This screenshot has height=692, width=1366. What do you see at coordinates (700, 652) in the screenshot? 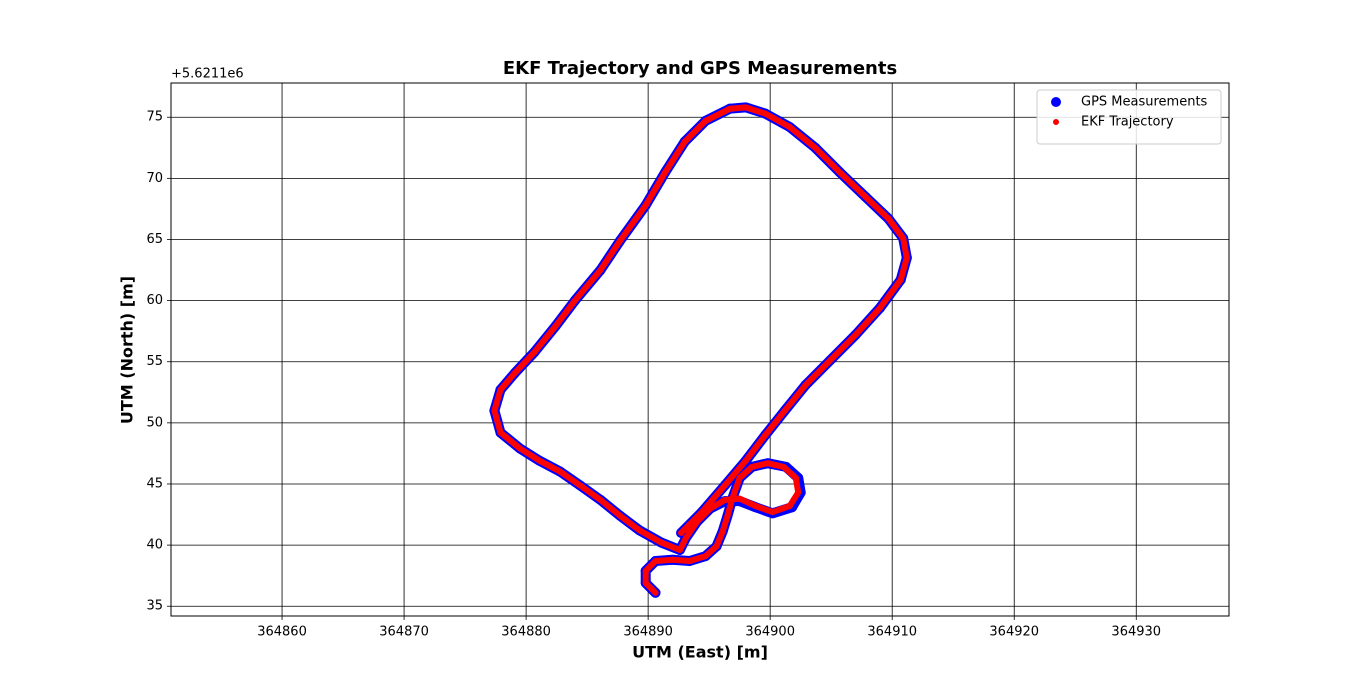
I see `x-axis-label: UTM (East) [m]` at bounding box center [700, 652].